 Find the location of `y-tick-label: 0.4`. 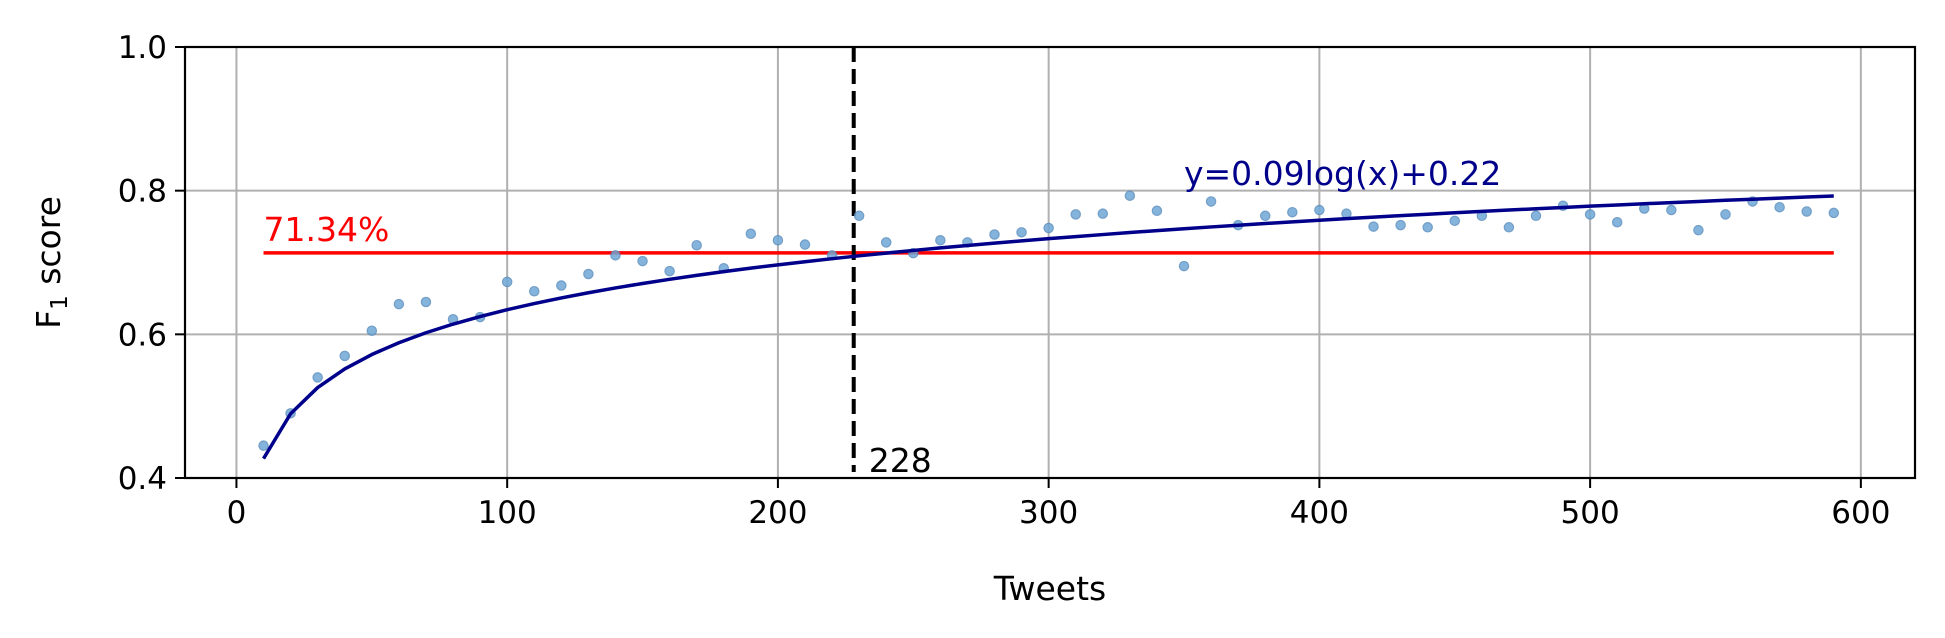

y-tick-label: 0.4 is located at coordinates (142, 479).